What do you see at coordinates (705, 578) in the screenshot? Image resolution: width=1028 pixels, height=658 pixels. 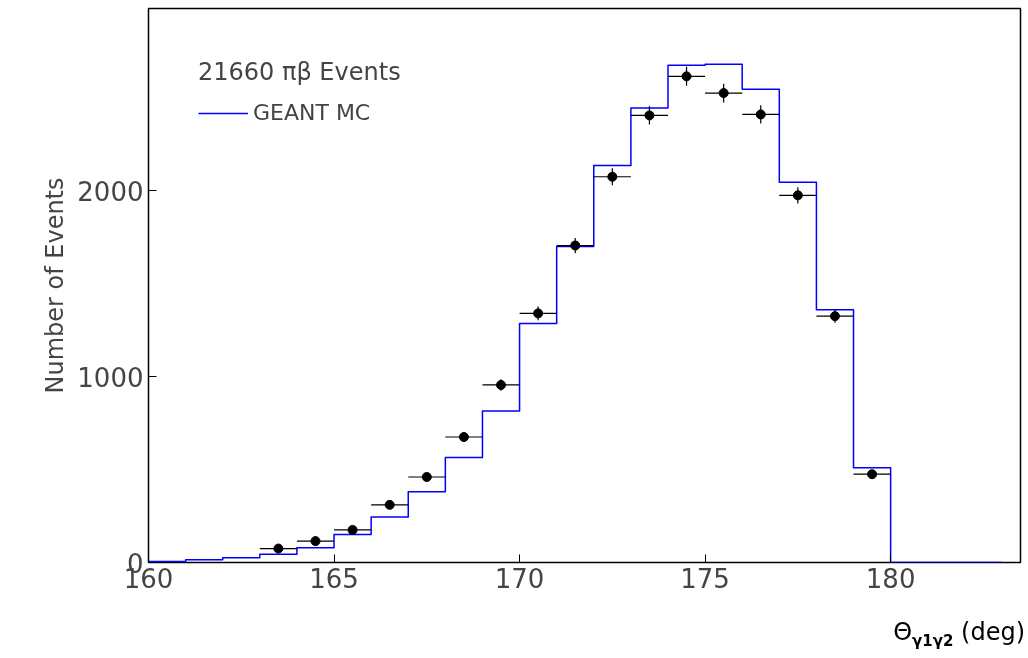 I see `x-tick-label: 175` at bounding box center [705, 578].